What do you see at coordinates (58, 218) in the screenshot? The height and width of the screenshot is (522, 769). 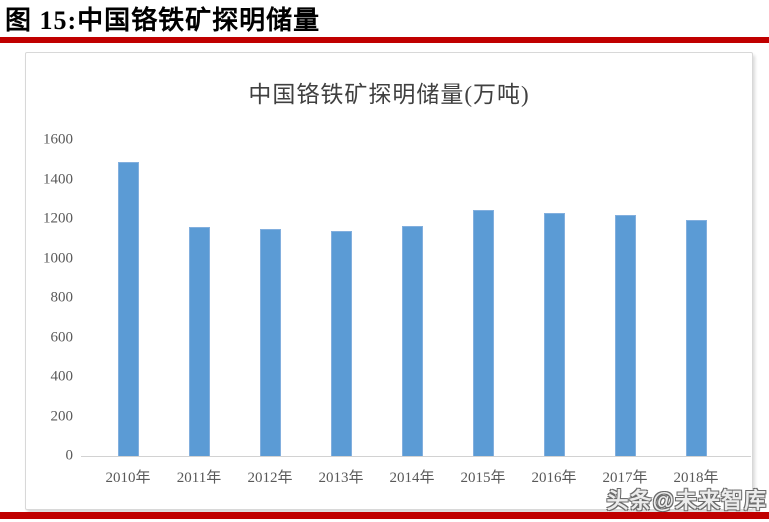 I see `y-axis-tick-label: 1200` at bounding box center [58, 218].